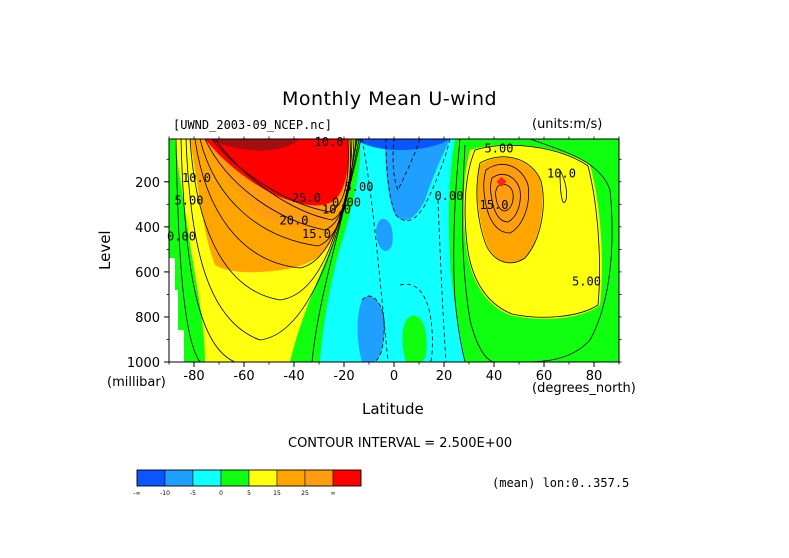 This screenshot has height=558, width=789. I want to click on colorbar-frame, so click(249, 478).